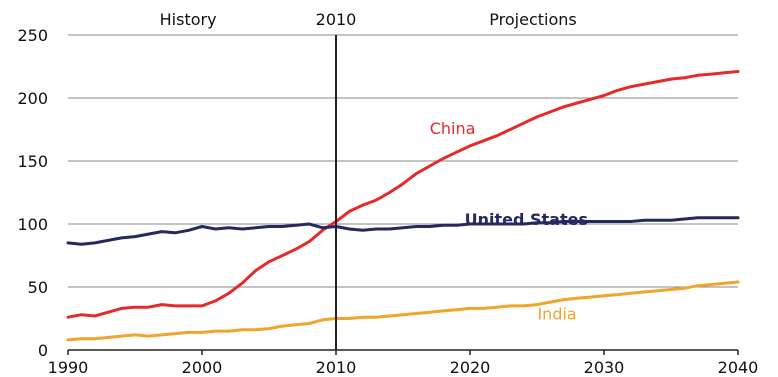  What do you see at coordinates (556, 313) in the screenshot?
I see `series-label-india: India` at bounding box center [556, 313].